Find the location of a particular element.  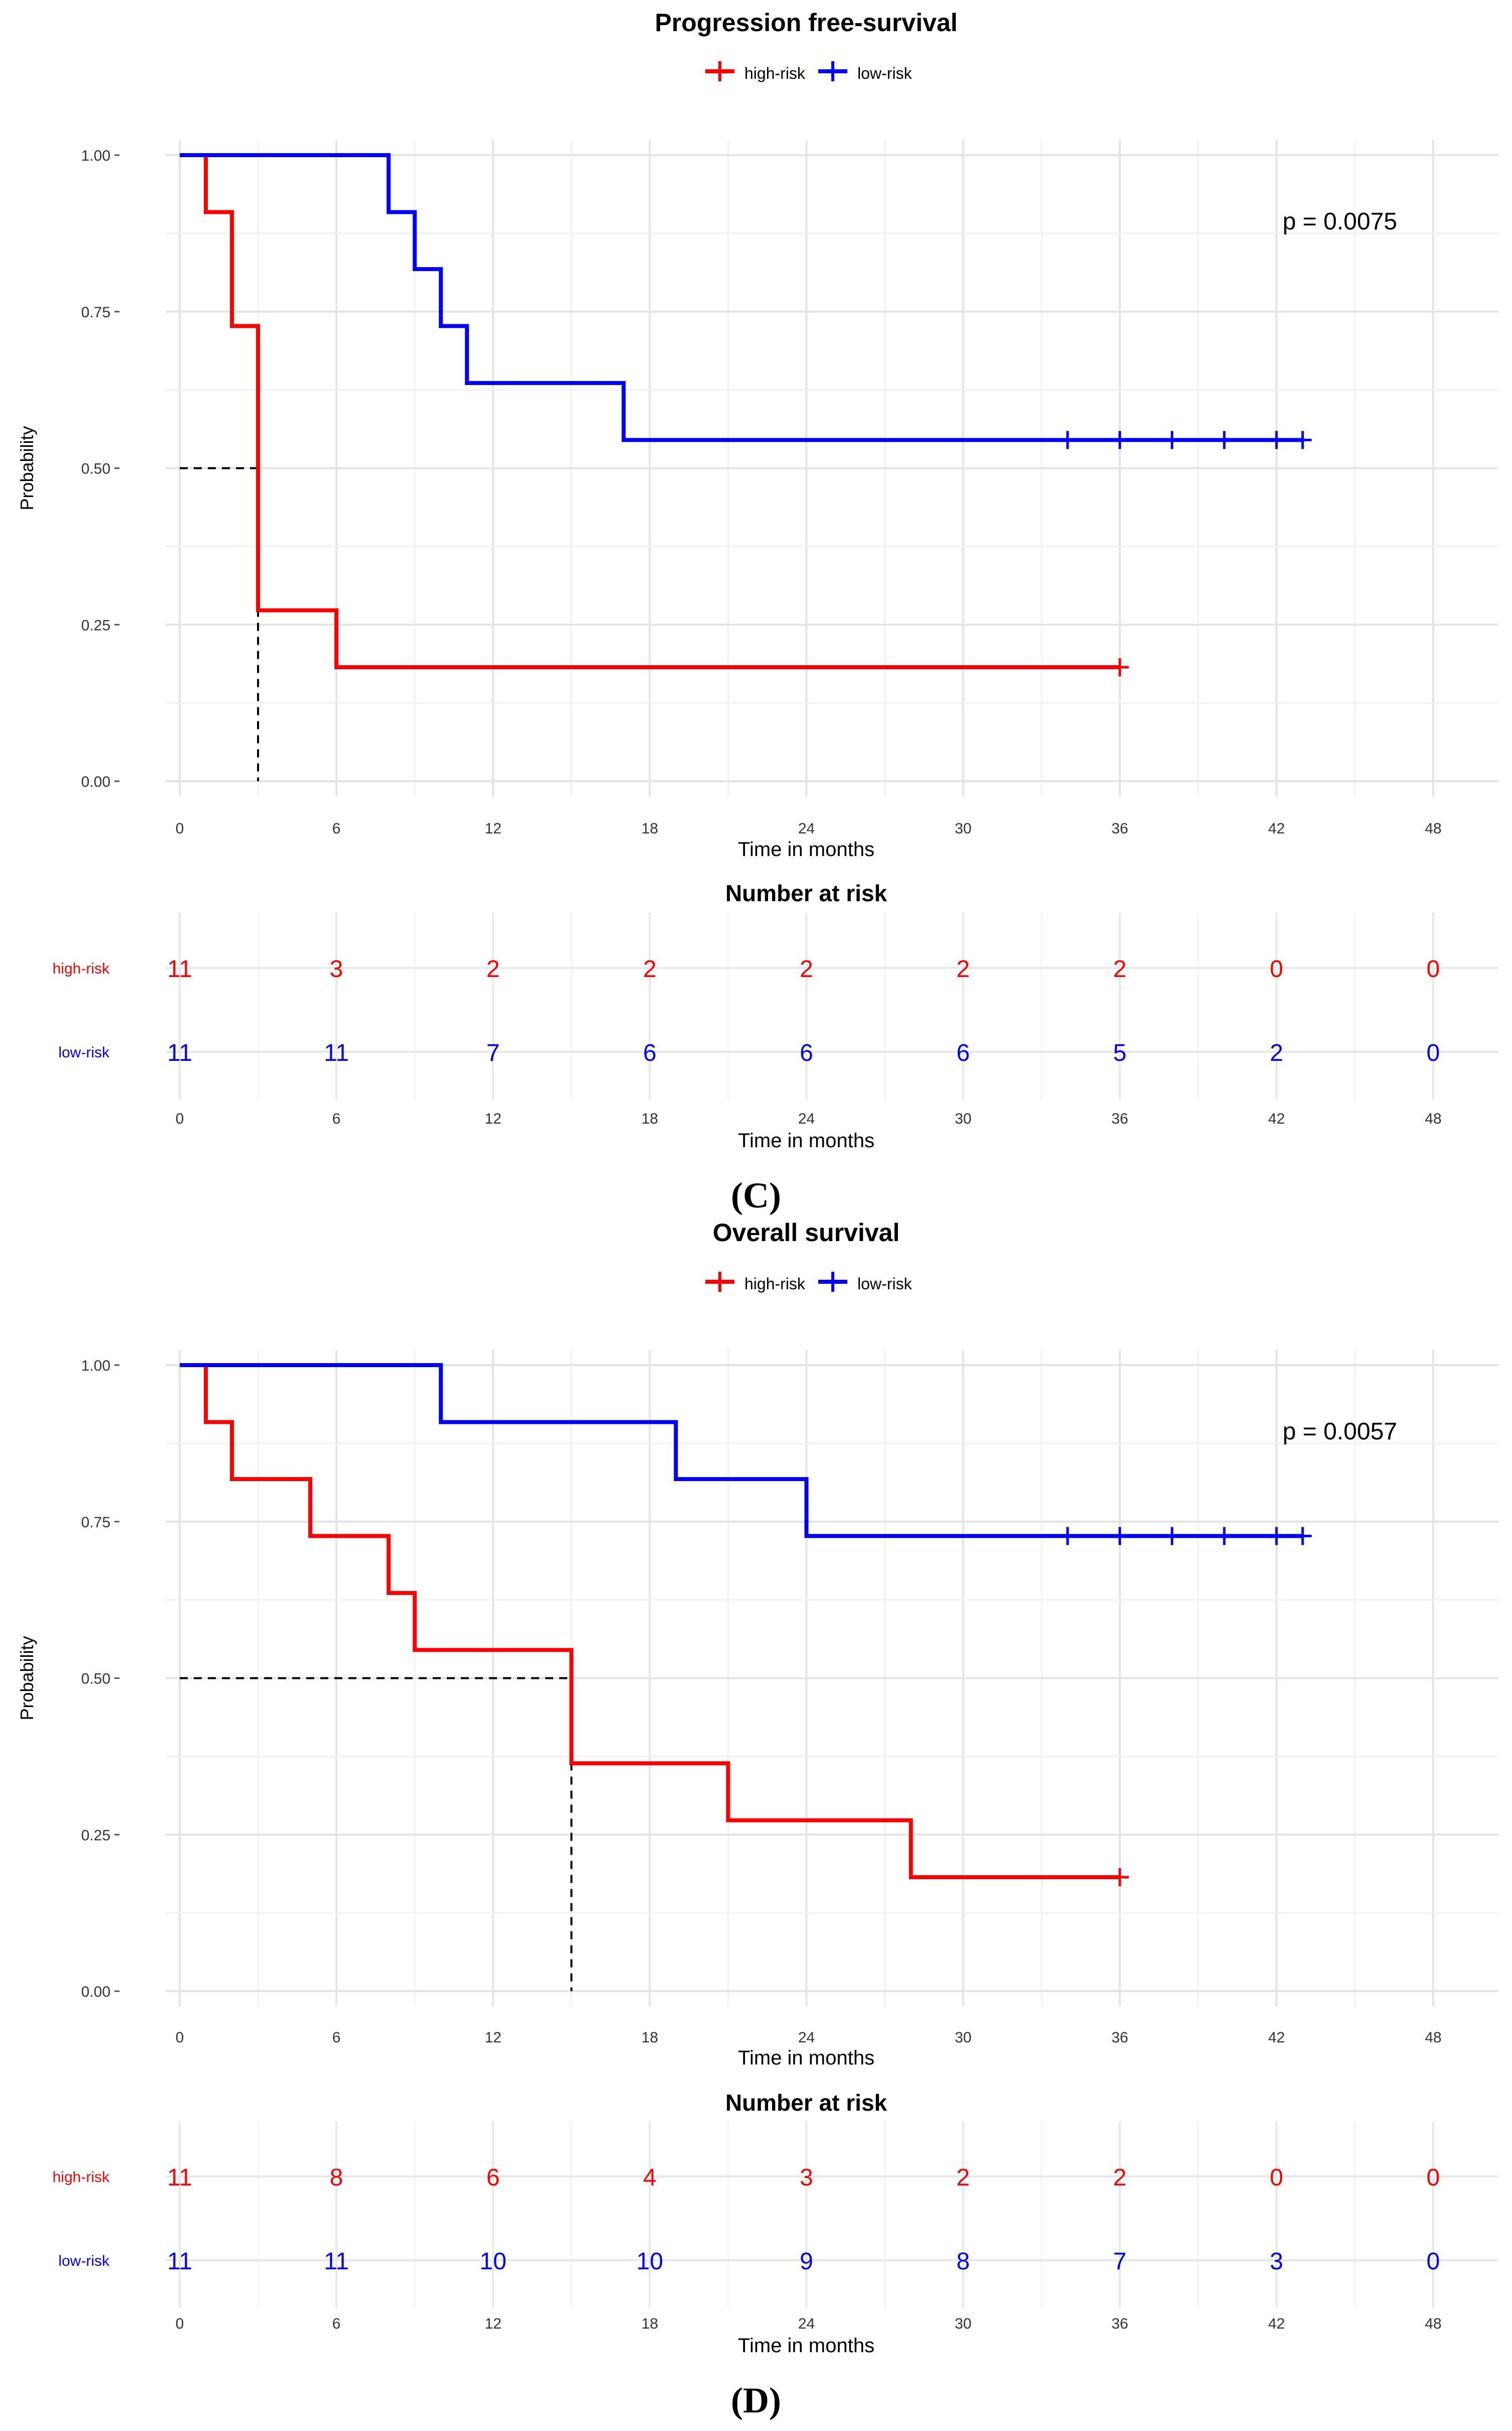

p-value-annotation: p = 0.0057 is located at coordinates (1340, 1431).